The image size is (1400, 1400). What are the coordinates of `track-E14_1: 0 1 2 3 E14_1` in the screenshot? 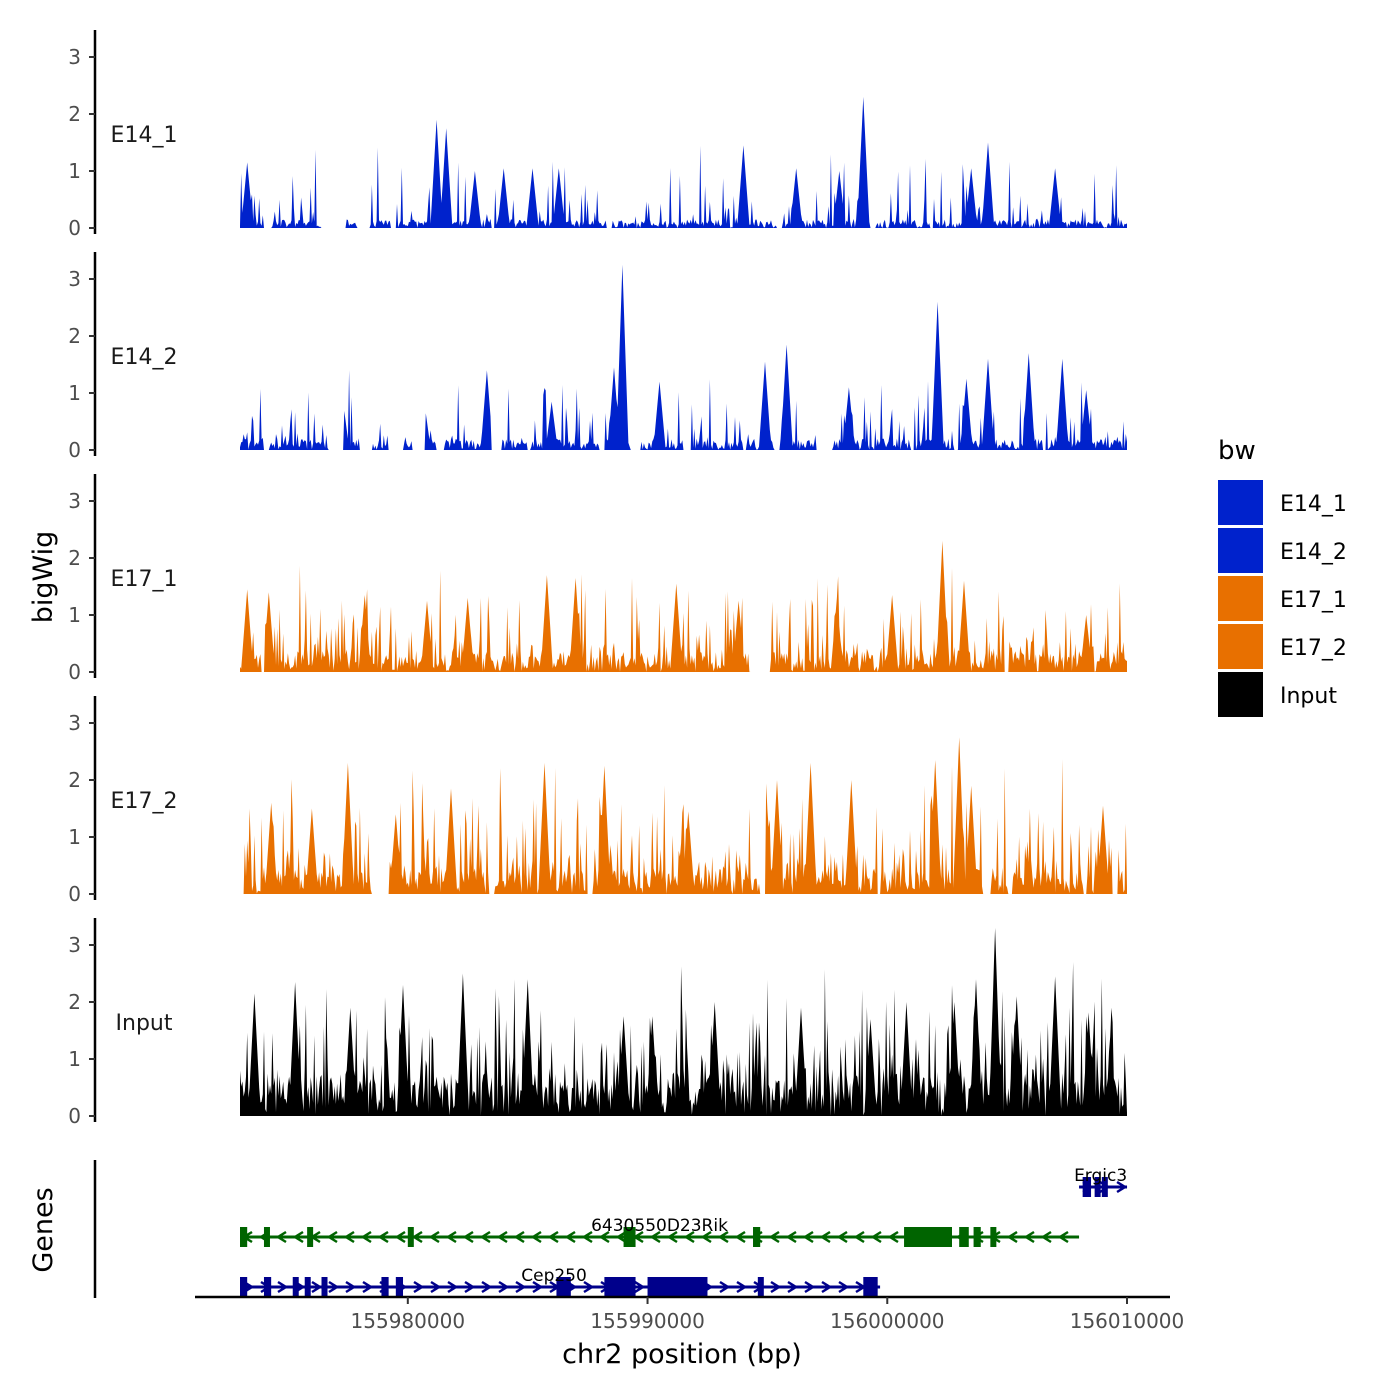 It's located at (597, 135).